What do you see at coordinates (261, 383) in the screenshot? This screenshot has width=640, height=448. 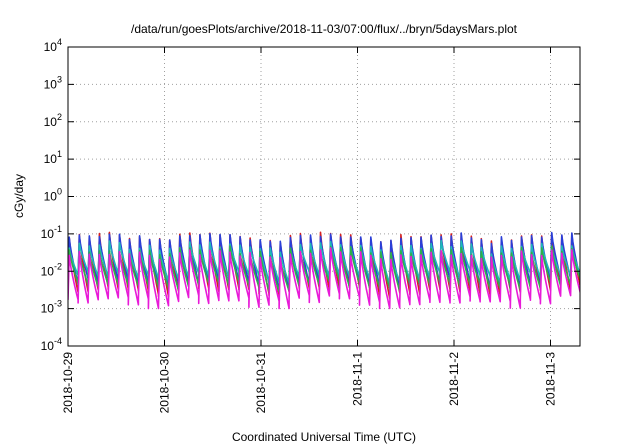 I see `x-tick-label: 2018-10-31` at bounding box center [261, 383].